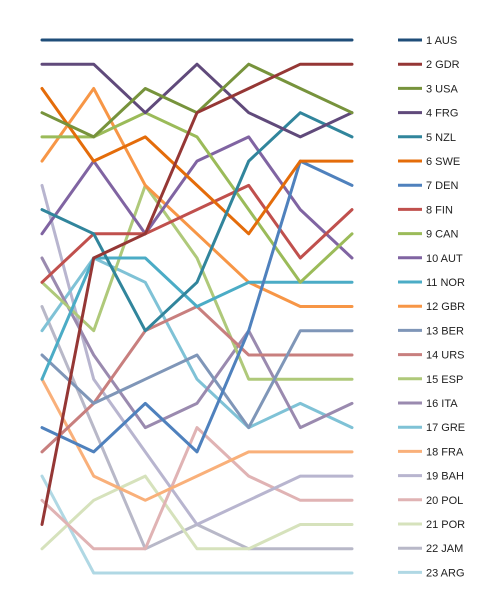  I want to click on legend-label: 11 NOR, so click(445, 283).